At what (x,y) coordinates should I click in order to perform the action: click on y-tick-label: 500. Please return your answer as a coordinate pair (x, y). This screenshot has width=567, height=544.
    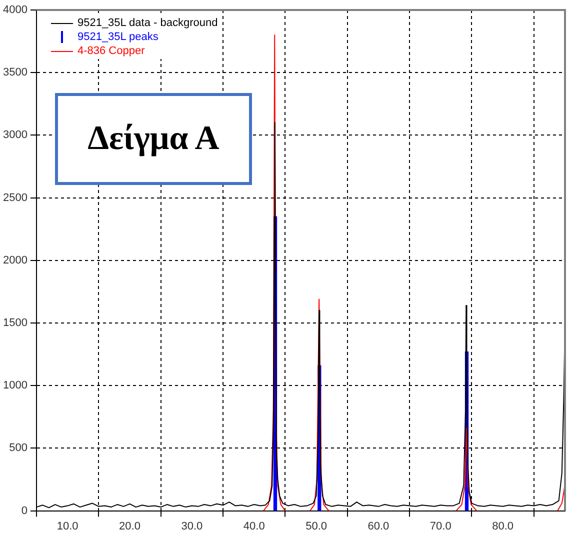
    Looking at the image, I should click on (18, 448).